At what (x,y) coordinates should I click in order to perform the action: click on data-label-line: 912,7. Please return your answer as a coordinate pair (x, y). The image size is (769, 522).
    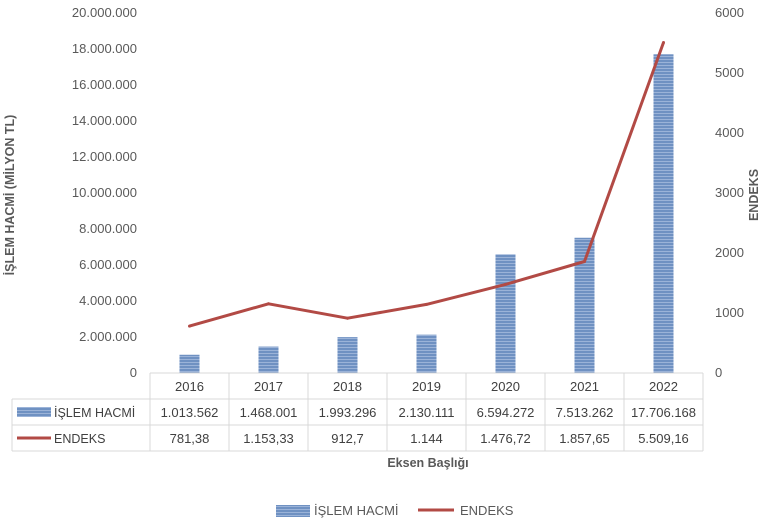
    Looking at the image, I should click on (347, 438).